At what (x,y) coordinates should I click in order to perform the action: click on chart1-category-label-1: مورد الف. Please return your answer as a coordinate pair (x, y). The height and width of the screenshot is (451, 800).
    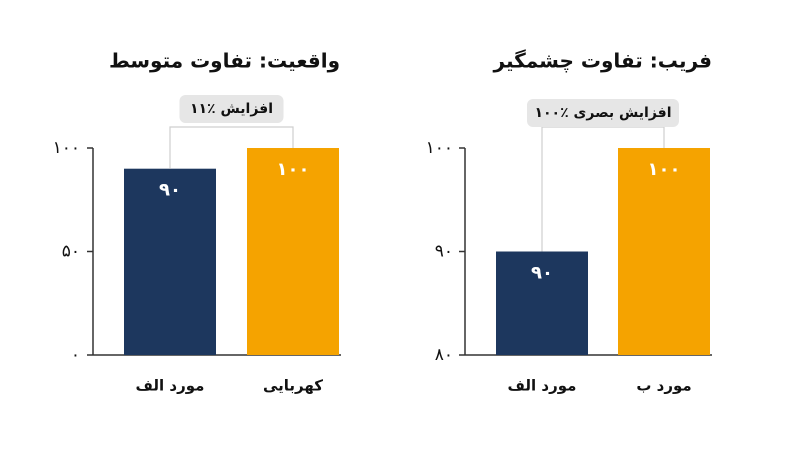
    Looking at the image, I should click on (170, 386).